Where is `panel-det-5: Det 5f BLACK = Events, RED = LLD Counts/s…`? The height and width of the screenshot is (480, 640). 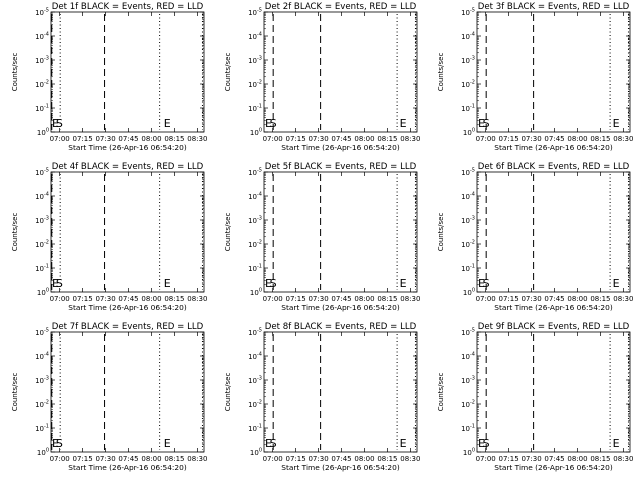 panel-det-5: Det 5f BLACK = Events, RED = LLD Counts/s… is located at coordinates (322, 237).